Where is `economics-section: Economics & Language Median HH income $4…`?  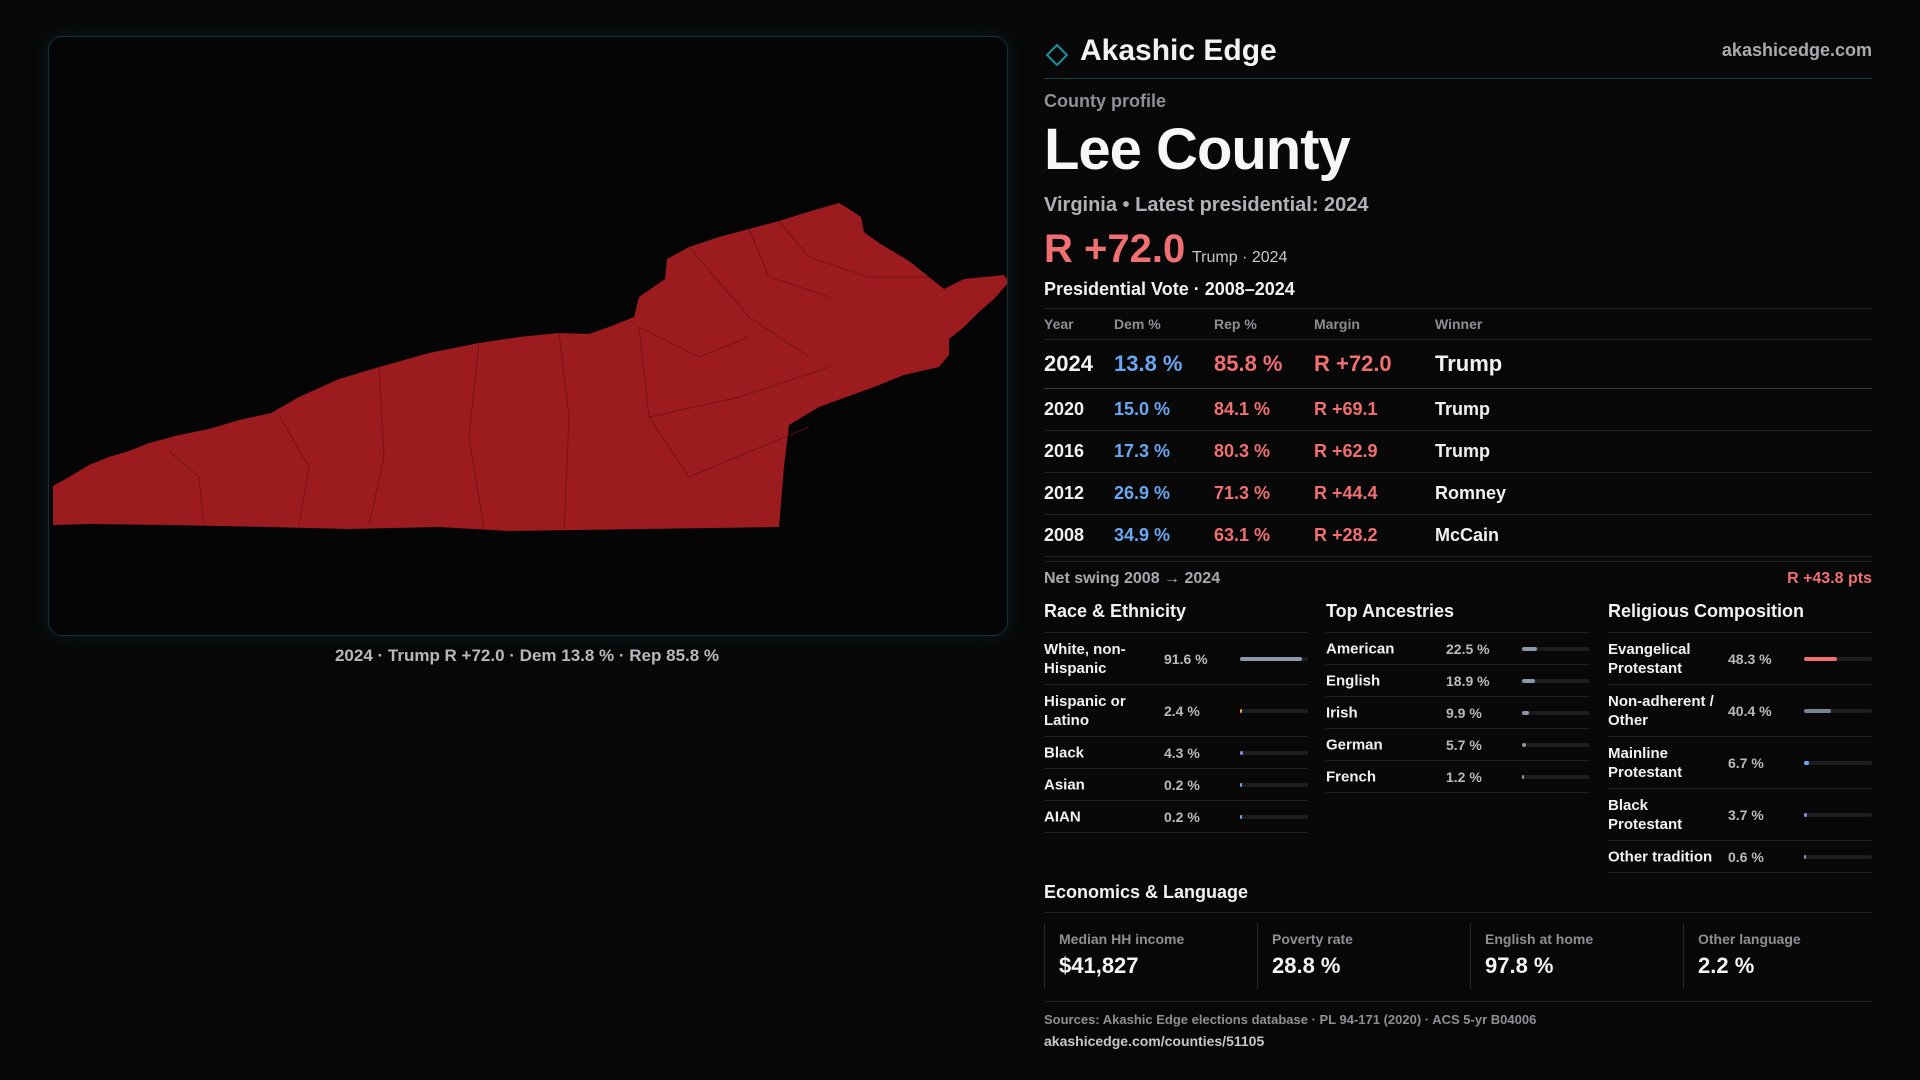
economics-section: Economics & Language Median HH income $4… is located at coordinates (1458, 965).